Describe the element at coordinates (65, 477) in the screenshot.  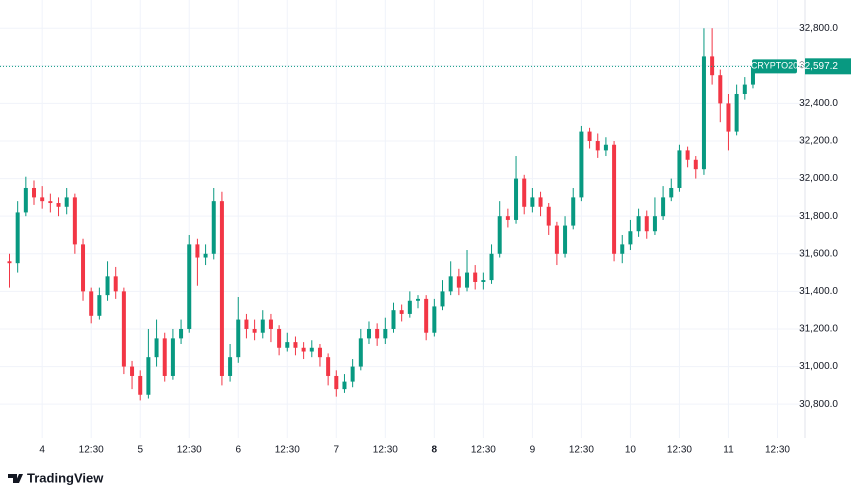
I see `brand: TradingView` at that location.